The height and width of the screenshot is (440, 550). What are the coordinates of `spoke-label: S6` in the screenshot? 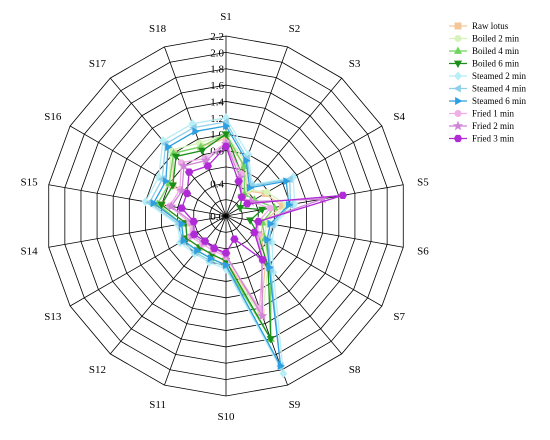 It's located at (423, 252).